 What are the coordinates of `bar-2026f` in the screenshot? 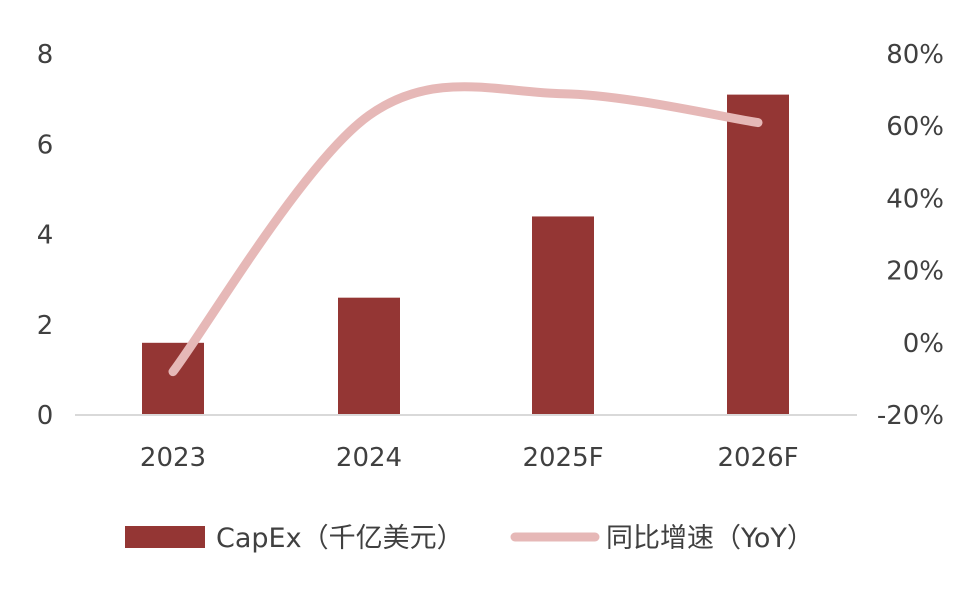 It's located at (758, 255).